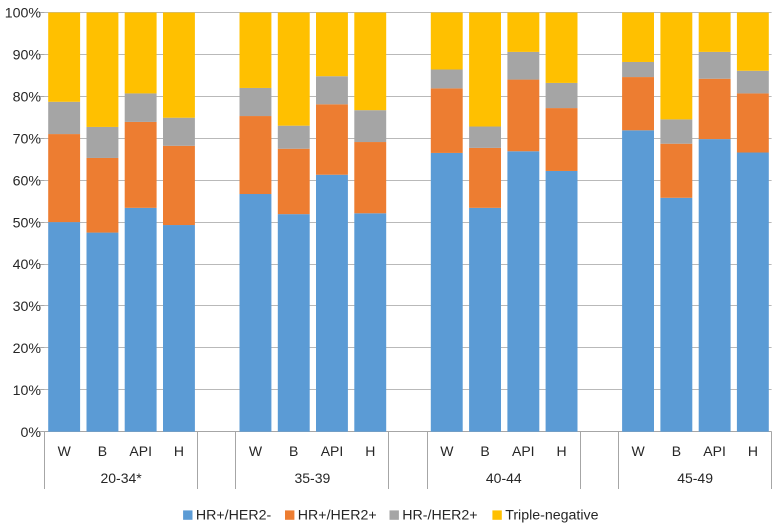  Describe the element at coordinates (27, 223) in the screenshot. I see `svg-text: 50%` at that location.